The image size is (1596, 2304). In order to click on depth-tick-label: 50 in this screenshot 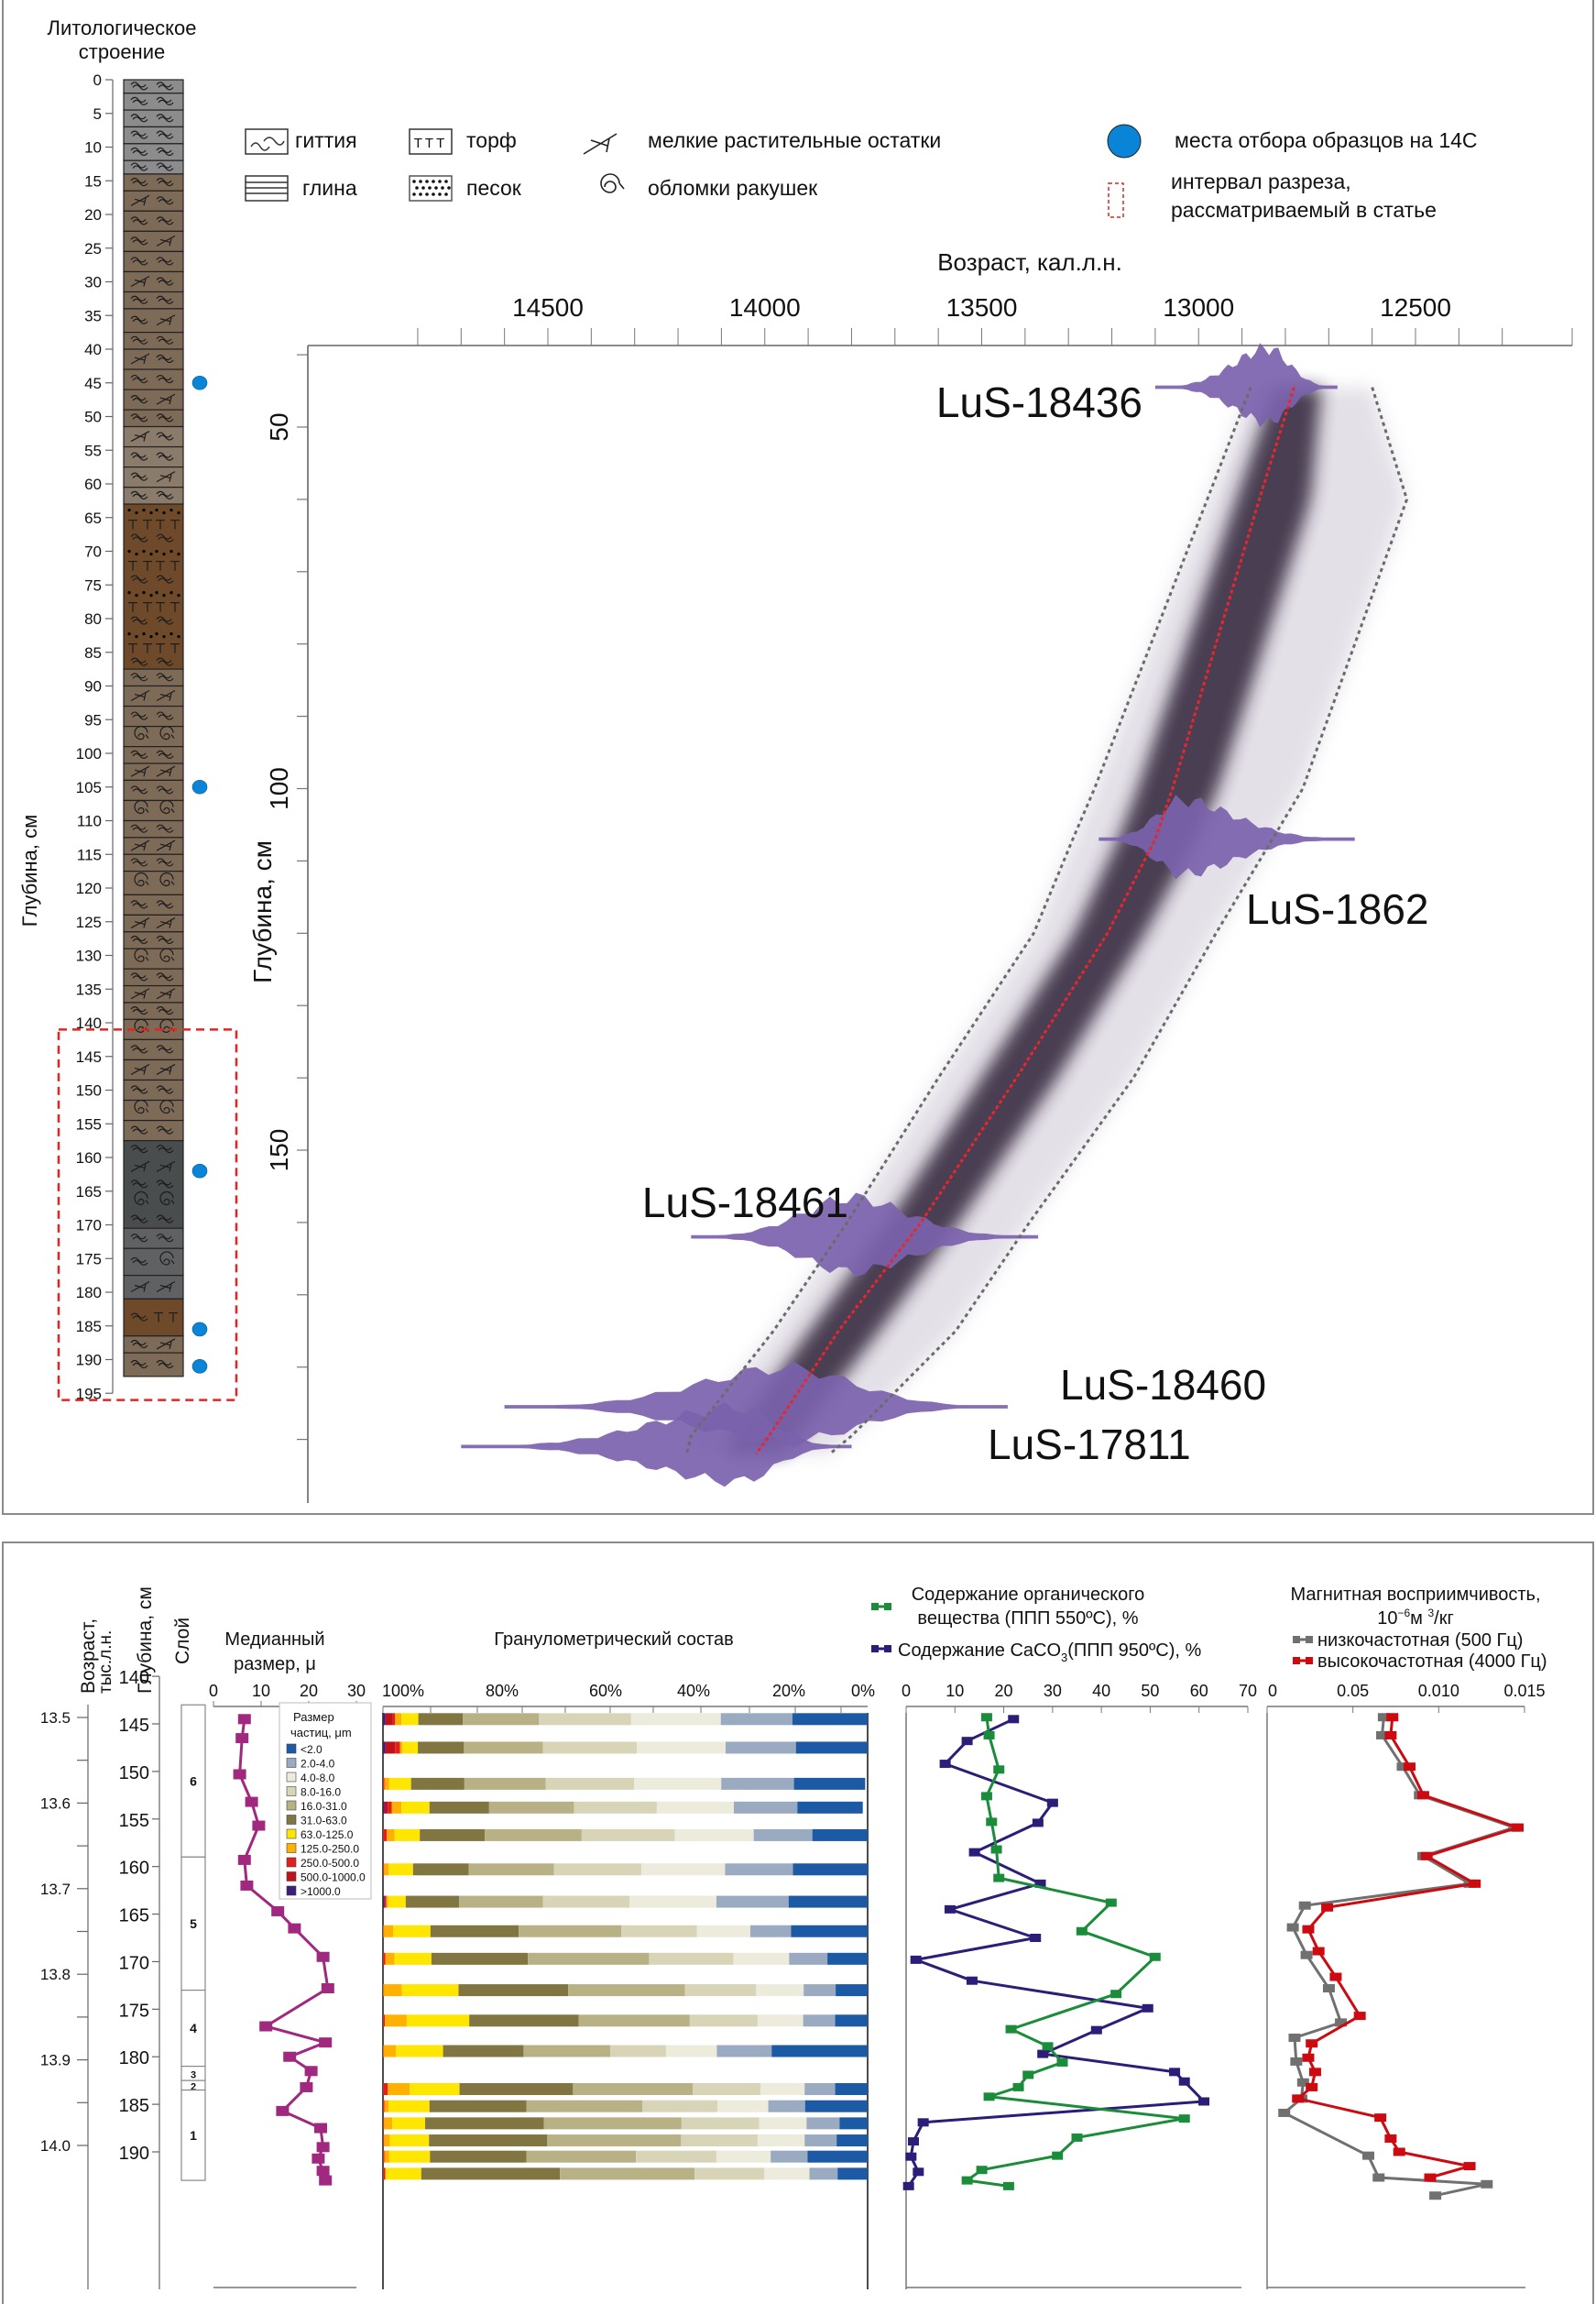, I will do `click(279, 426)`.